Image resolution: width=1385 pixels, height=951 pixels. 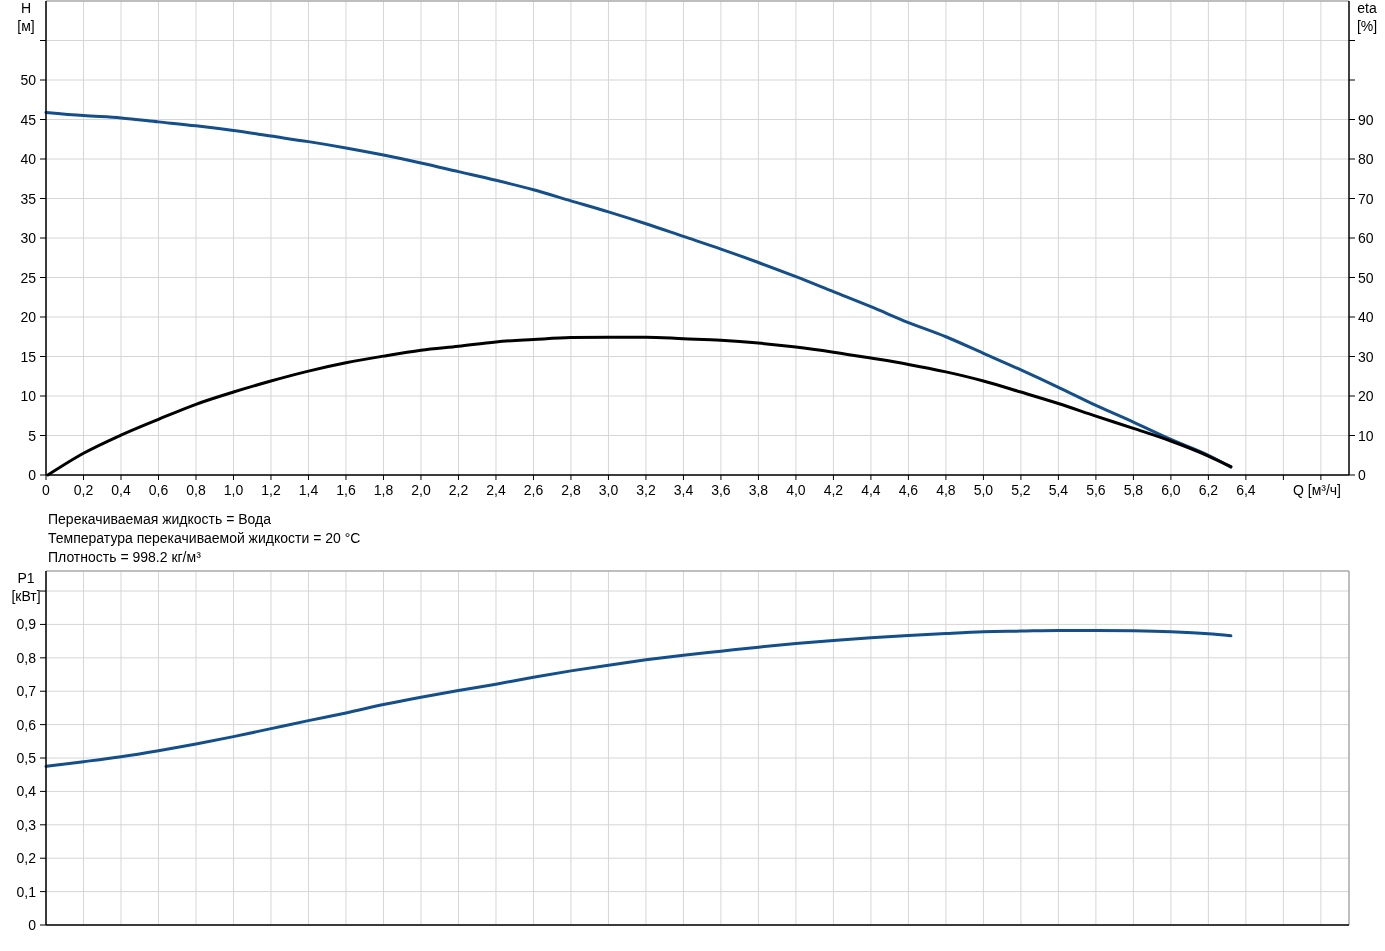 I want to click on line-series, so click(x=638, y=698).